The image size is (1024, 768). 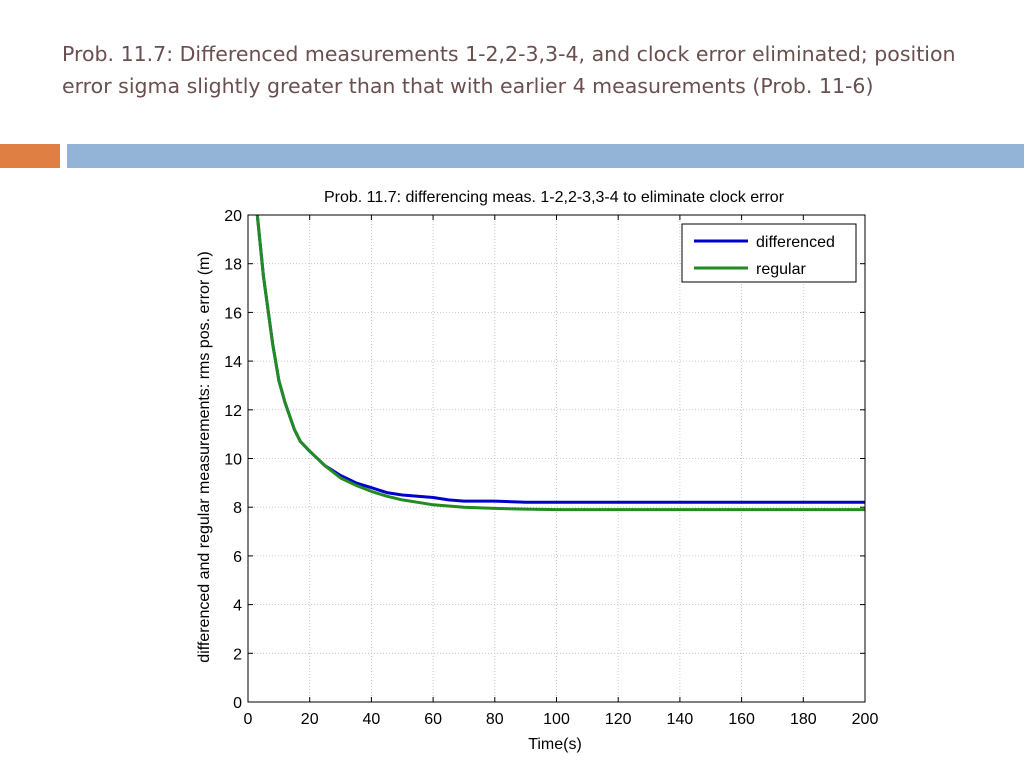 I want to click on y-tick-label: 16, so click(x=233, y=313).